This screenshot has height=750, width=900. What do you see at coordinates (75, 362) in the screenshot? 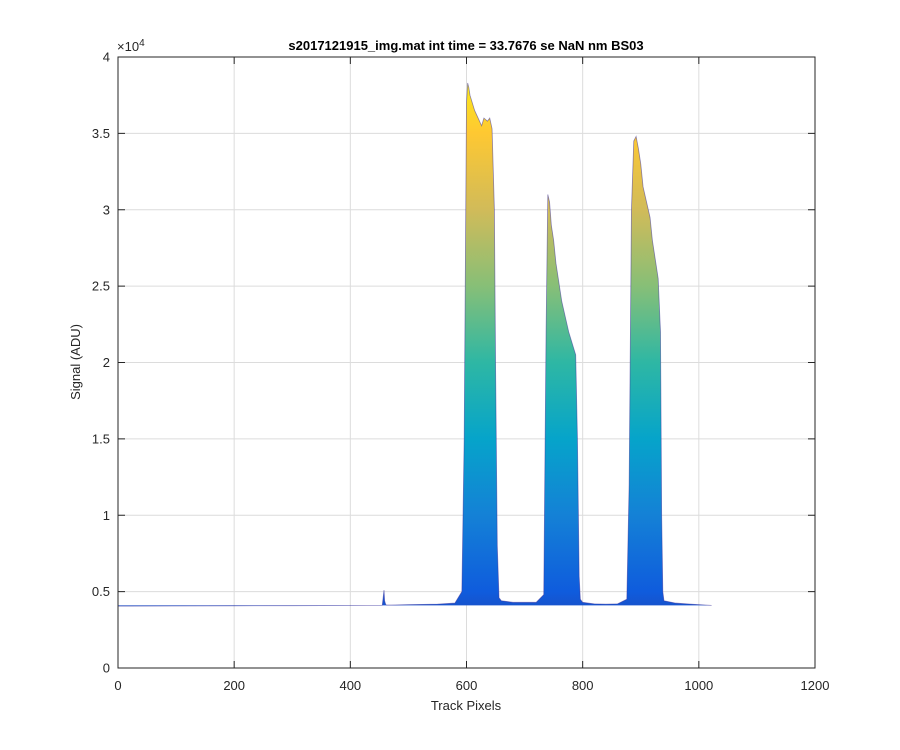
I see `y-axis-label: Signal (ADU)` at bounding box center [75, 362].